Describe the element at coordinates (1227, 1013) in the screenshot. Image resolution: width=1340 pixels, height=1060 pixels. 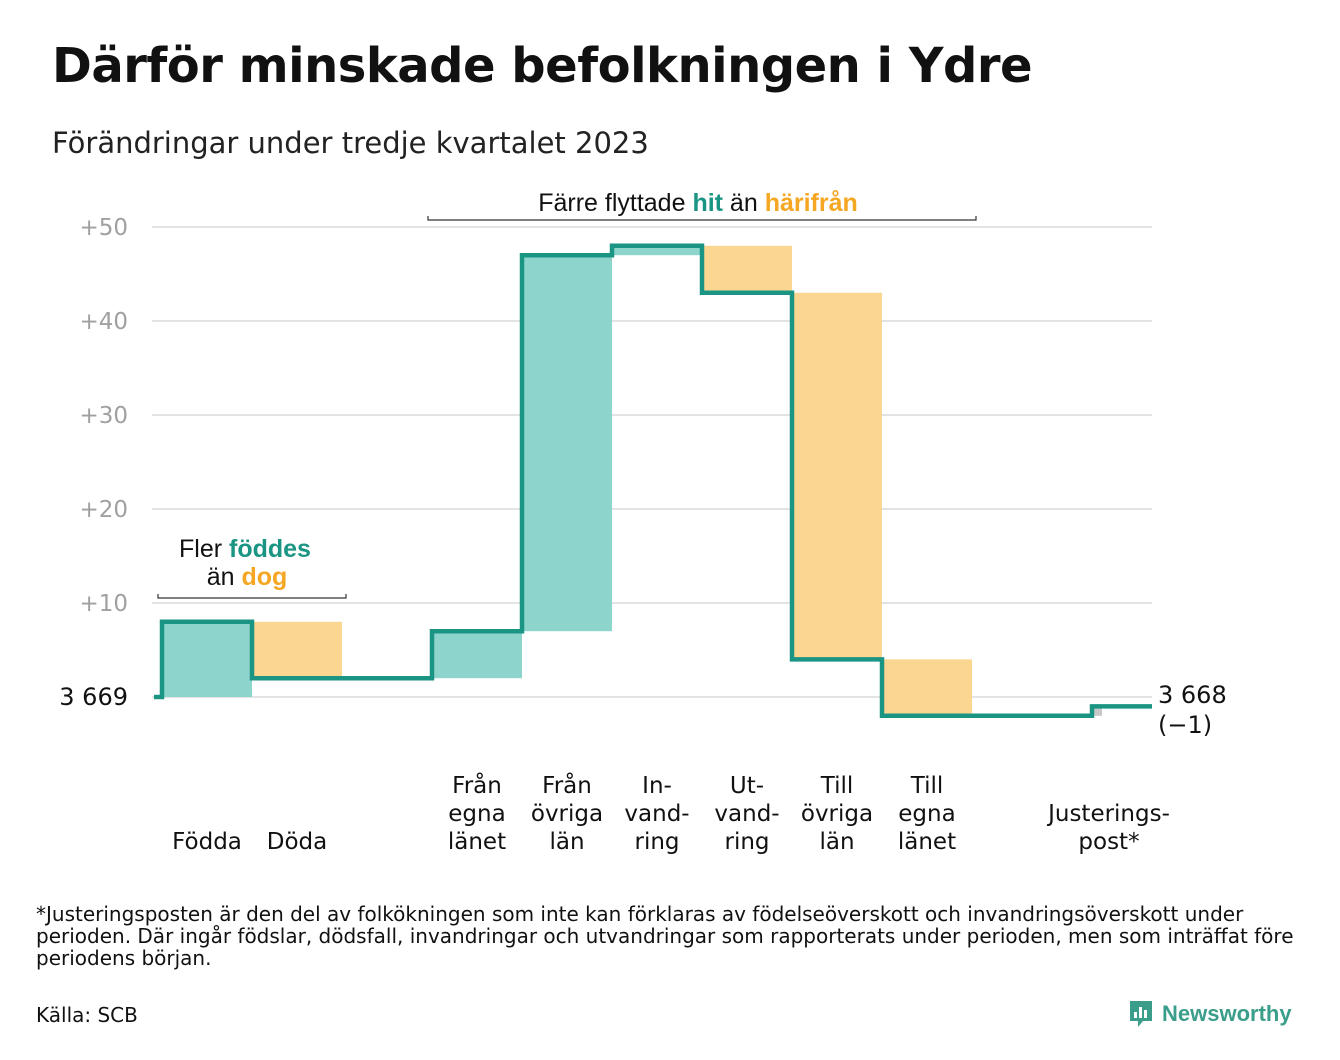
I see `brand-name: Newsworthy` at that location.